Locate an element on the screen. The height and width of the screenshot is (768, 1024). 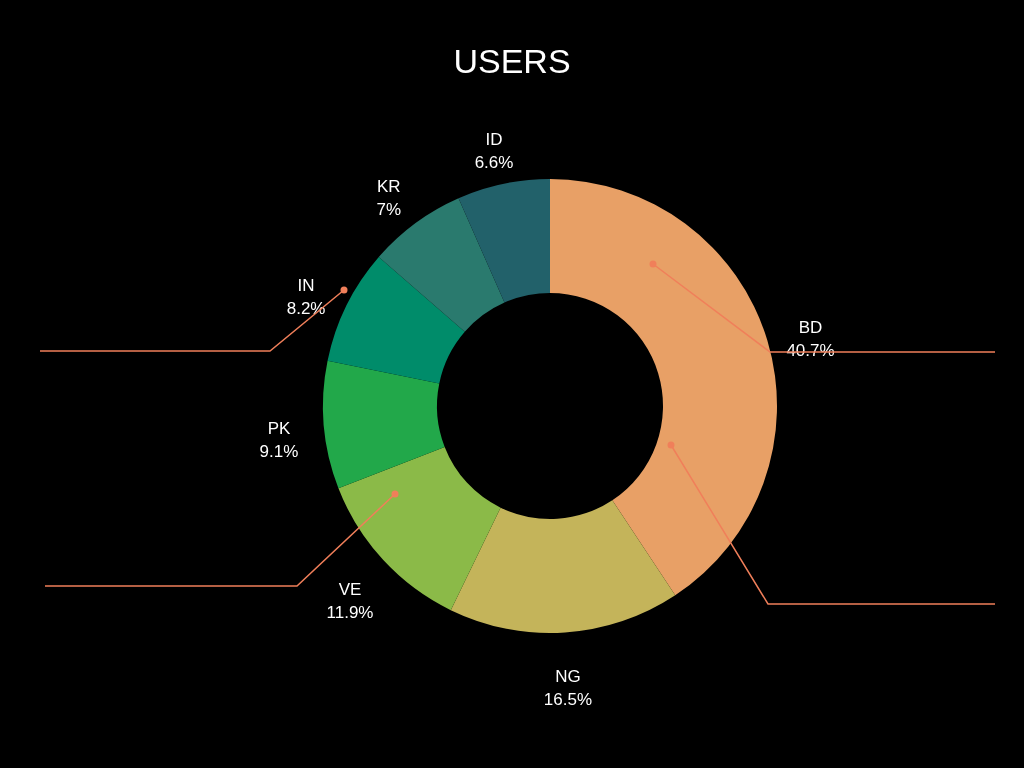
data-label: 6.6% is located at coordinates (494, 162).